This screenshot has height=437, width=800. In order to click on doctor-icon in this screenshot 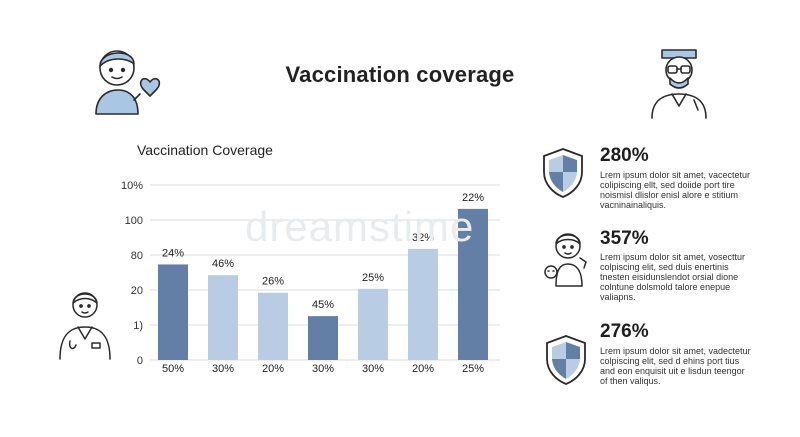, I will do `click(679, 84)`.